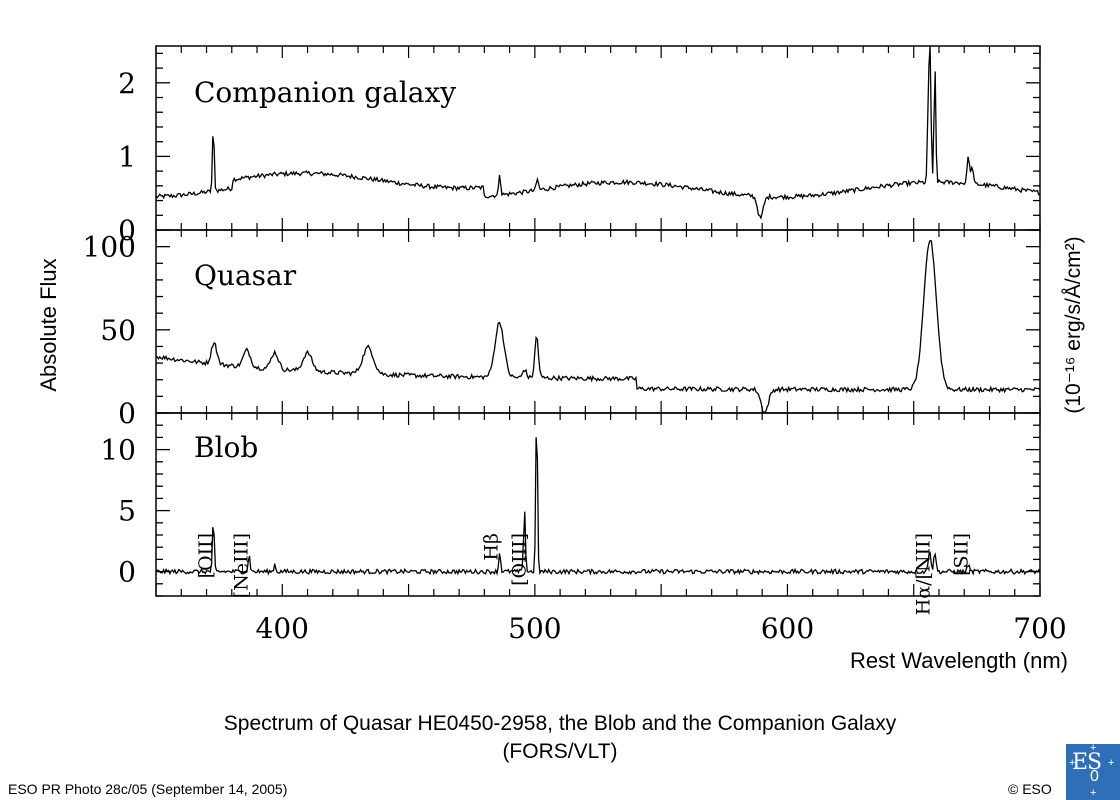 The width and height of the screenshot is (1120, 800). What do you see at coordinates (961, 554) in the screenshot?
I see `line-annotation: [SII]` at bounding box center [961, 554].